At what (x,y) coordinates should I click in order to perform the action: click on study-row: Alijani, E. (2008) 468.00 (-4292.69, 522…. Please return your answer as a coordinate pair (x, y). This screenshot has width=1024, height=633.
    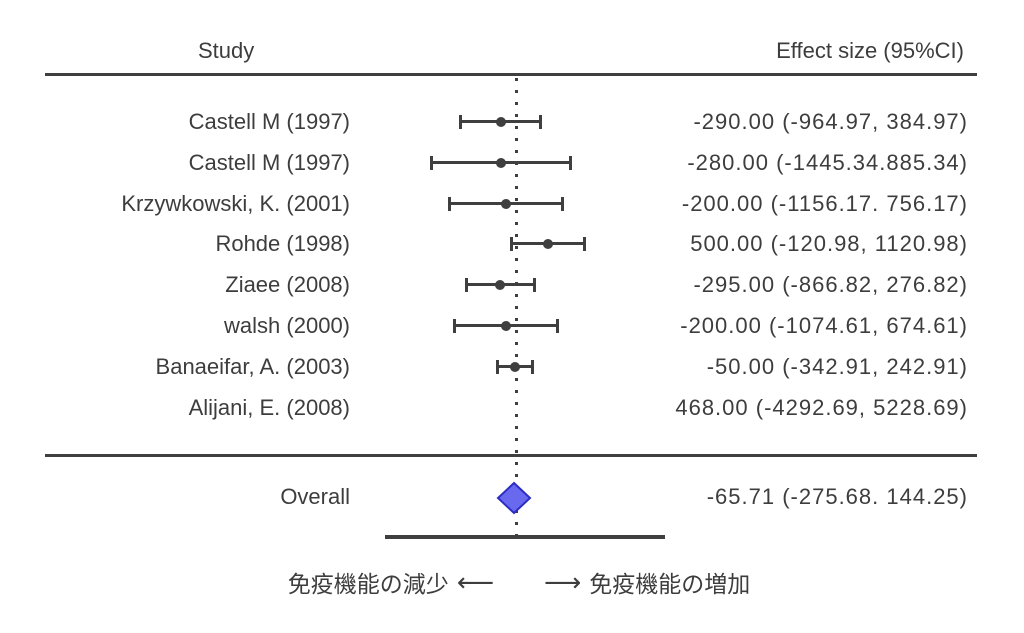
    Looking at the image, I should click on (512, 408).